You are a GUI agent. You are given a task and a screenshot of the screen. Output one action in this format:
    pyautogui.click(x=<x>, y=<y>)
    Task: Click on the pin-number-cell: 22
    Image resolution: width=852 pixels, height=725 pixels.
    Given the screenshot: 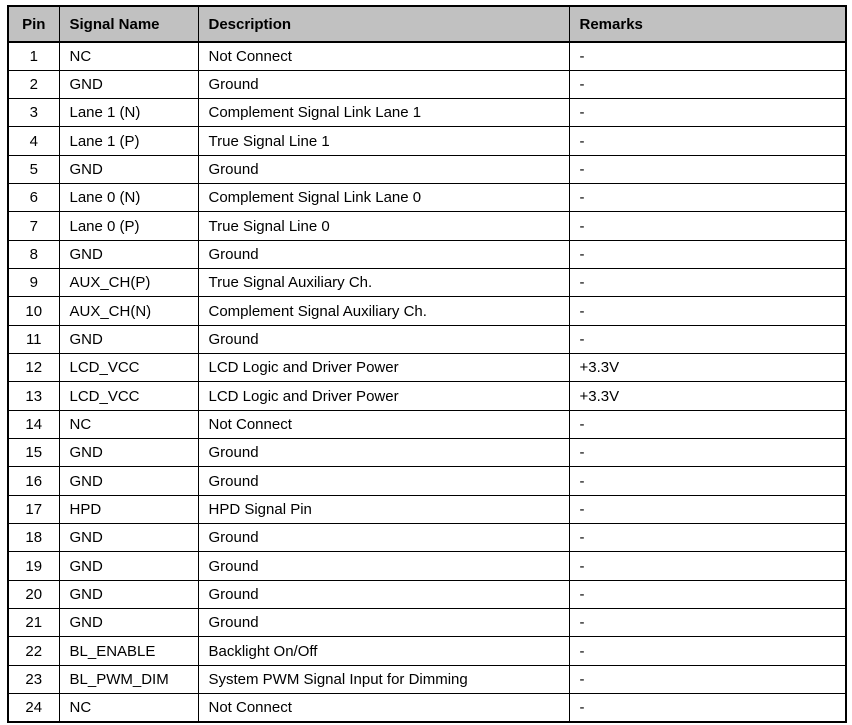 What is the action you would take?
    pyautogui.click(x=33, y=651)
    